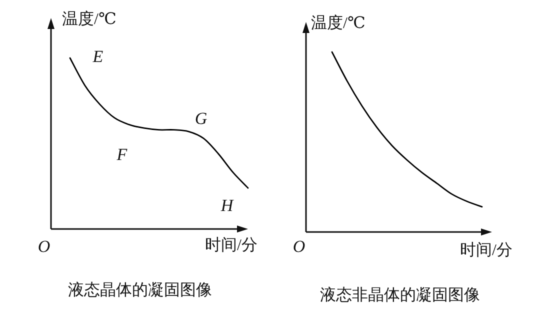 The height and width of the screenshot is (322, 543). Describe the element at coordinates (122, 154) in the screenshot. I see `annotation: F` at that location.